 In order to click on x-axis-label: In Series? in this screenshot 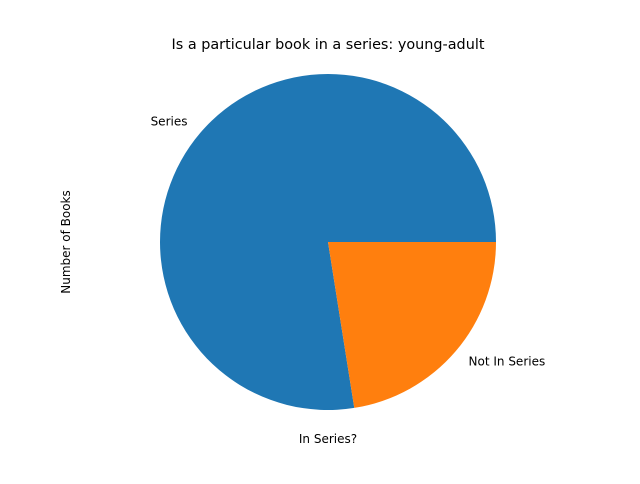, I will do `click(328, 439)`.